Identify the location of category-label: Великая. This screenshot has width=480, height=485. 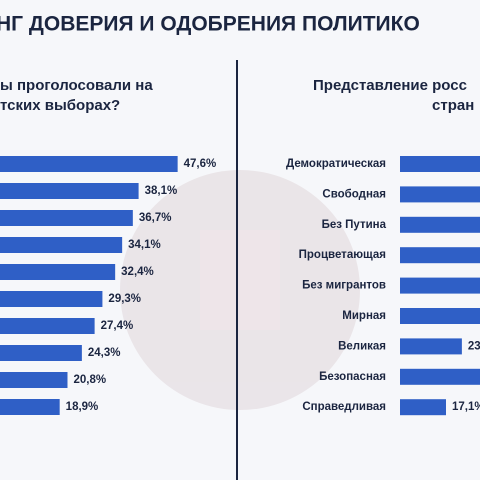
(362, 346).